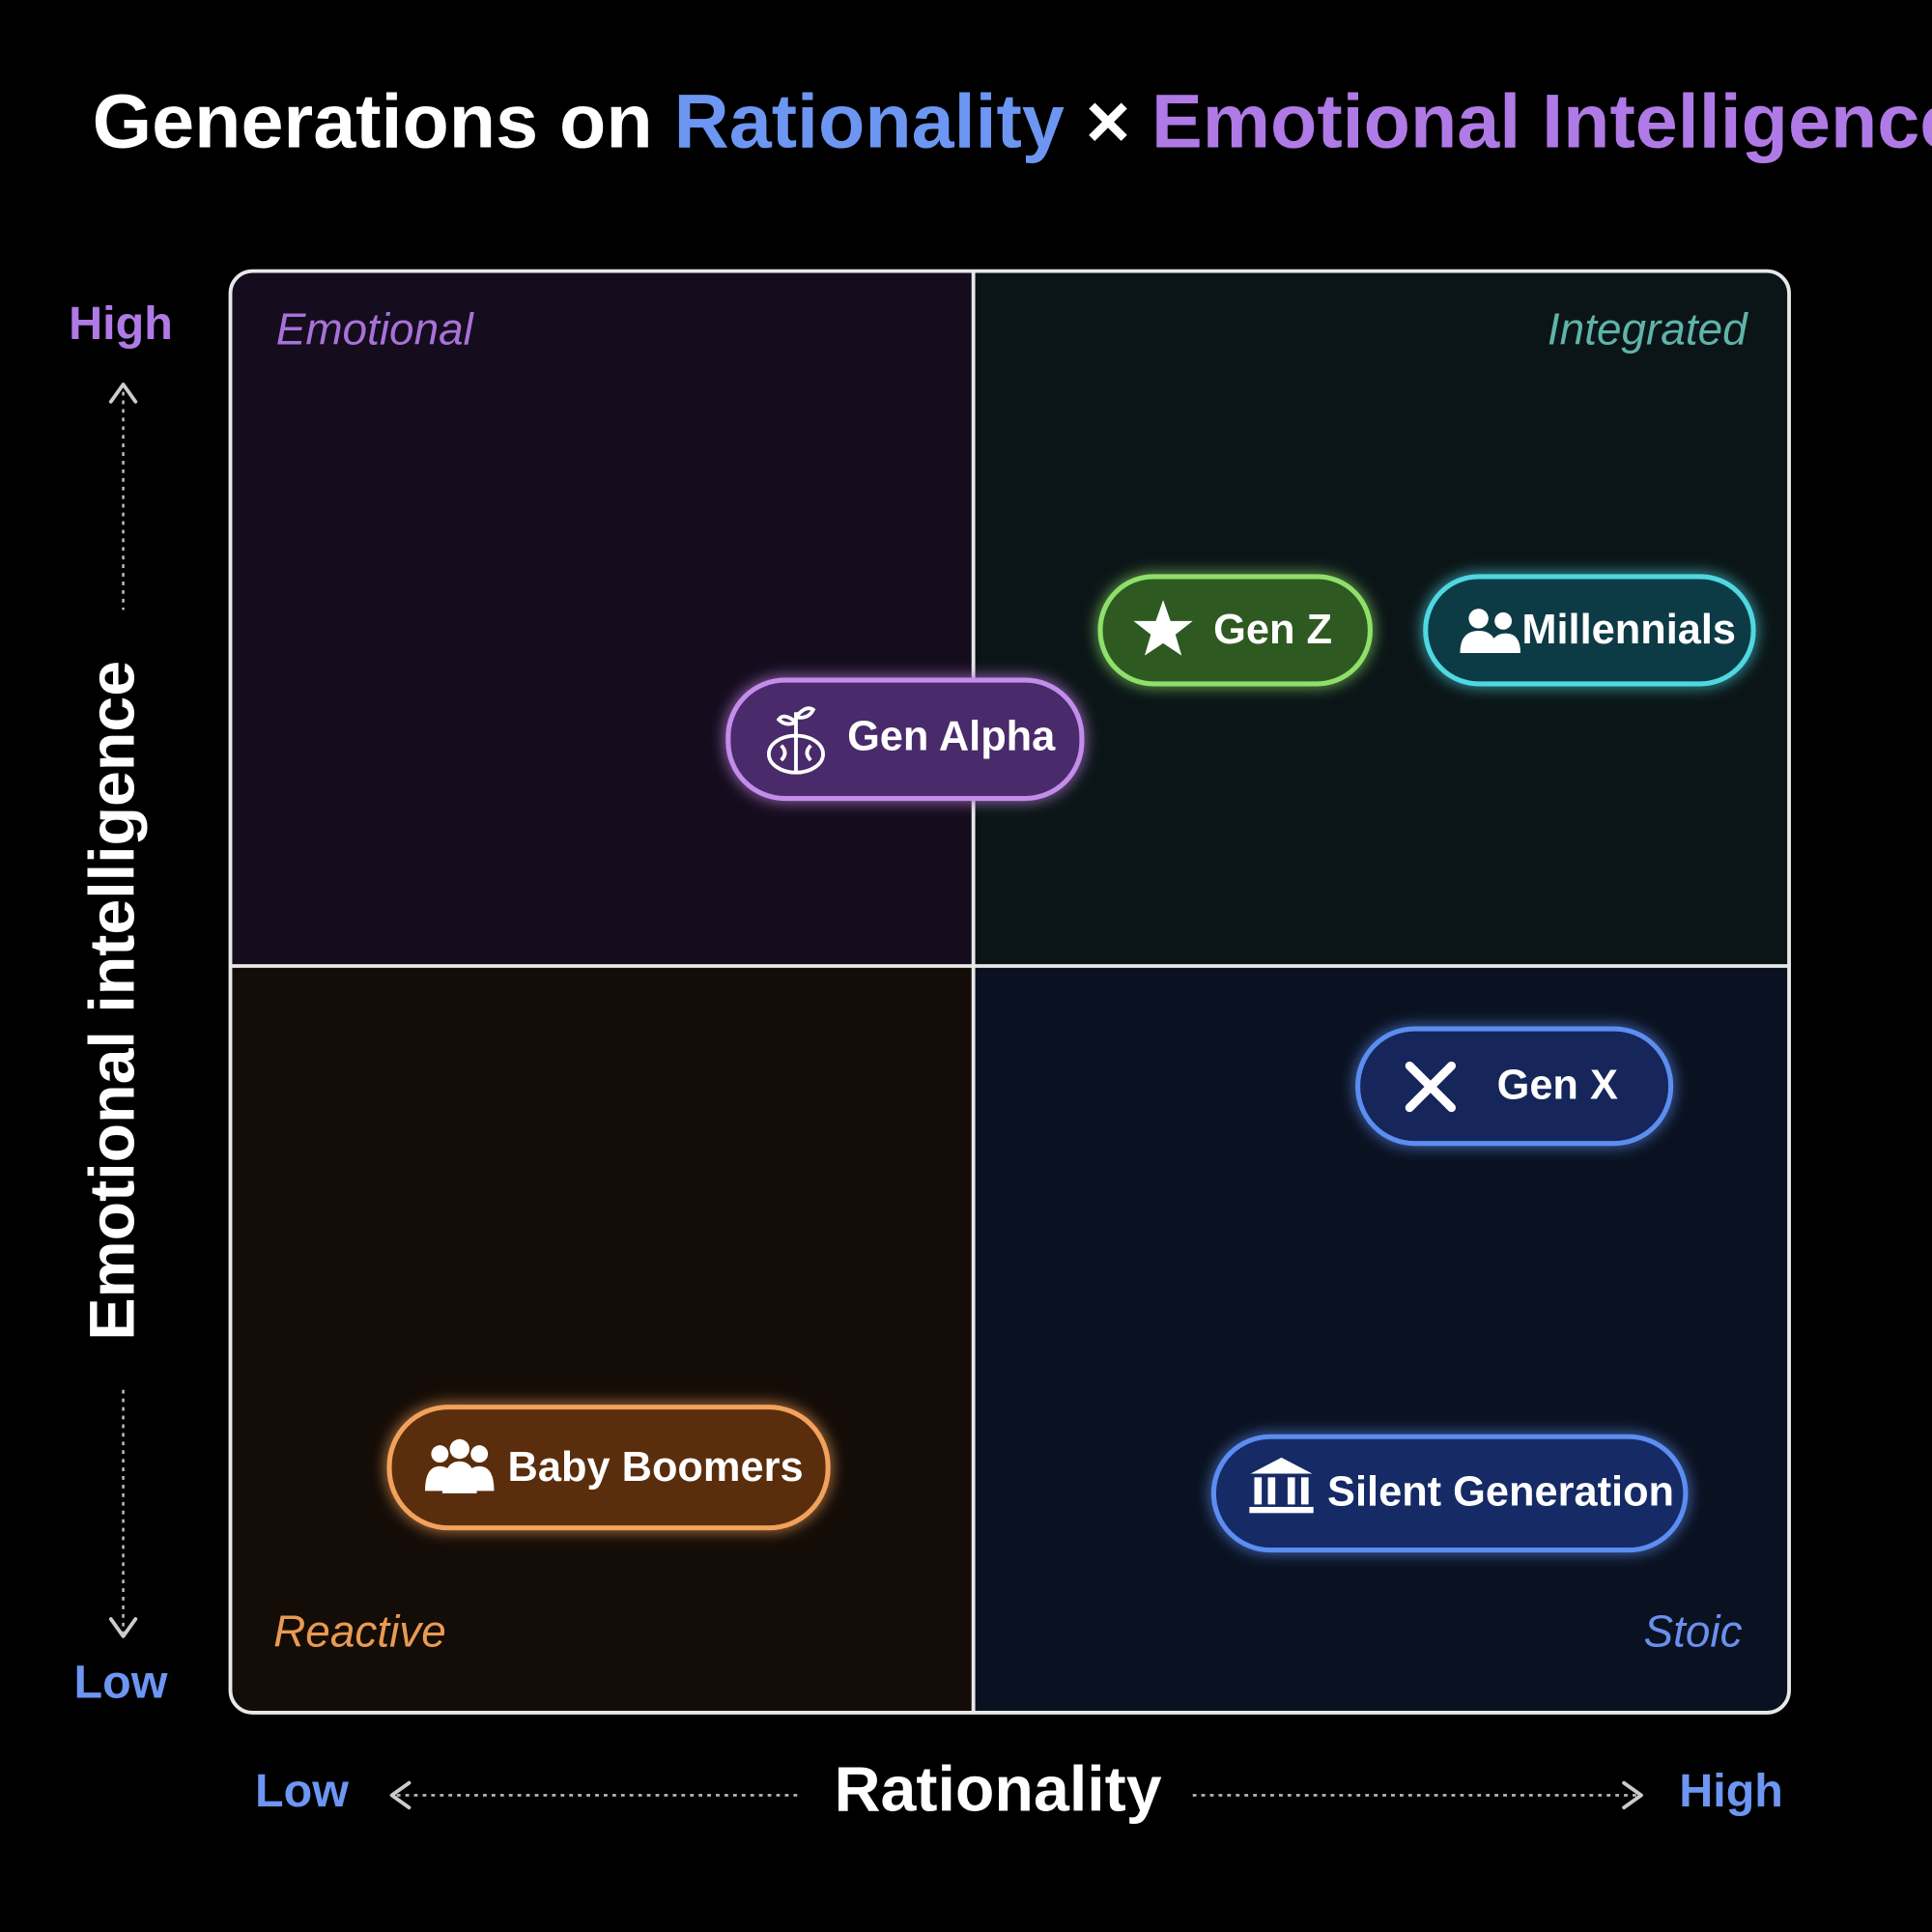 The image size is (1932, 1932). Describe the element at coordinates (121, 324) in the screenshot. I see `y-axis-high: High` at that location.